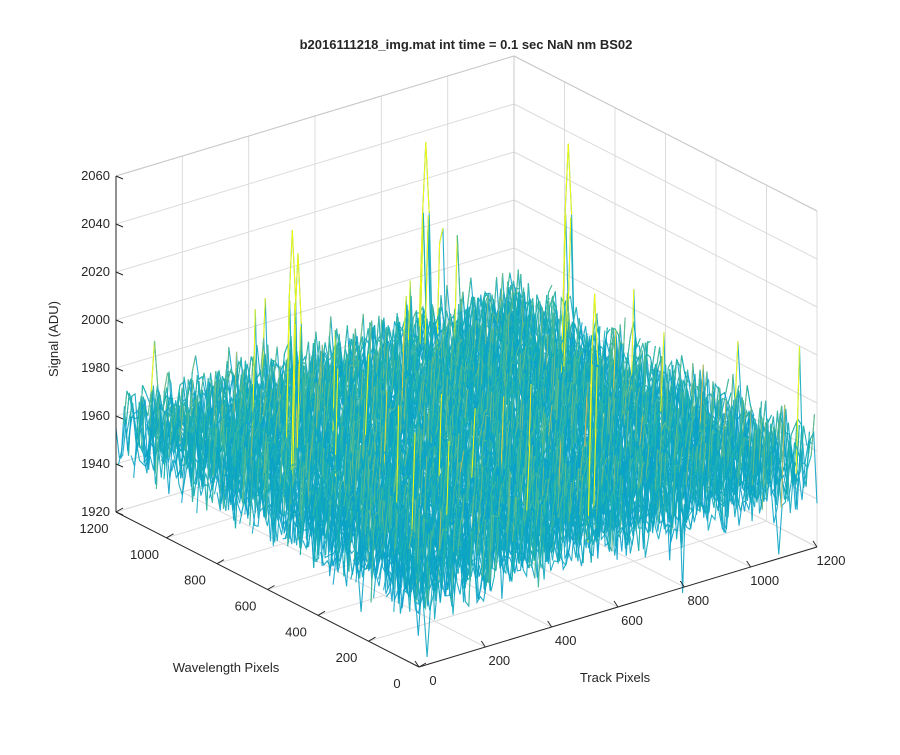 The image size is (900, 755). What do you see at coordinates (831, 560) in the screenshot?
I see `x-tick-label: 1200` at bounding box center [831, 560].